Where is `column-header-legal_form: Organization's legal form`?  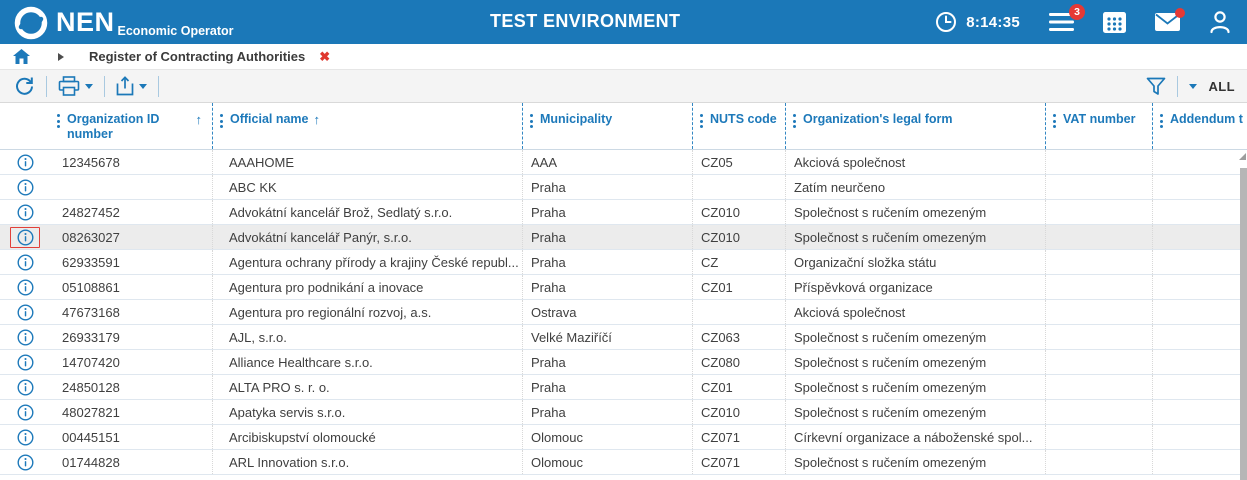 column-header-legal_form: Organization's legal form is located at coordinates (915, 126).